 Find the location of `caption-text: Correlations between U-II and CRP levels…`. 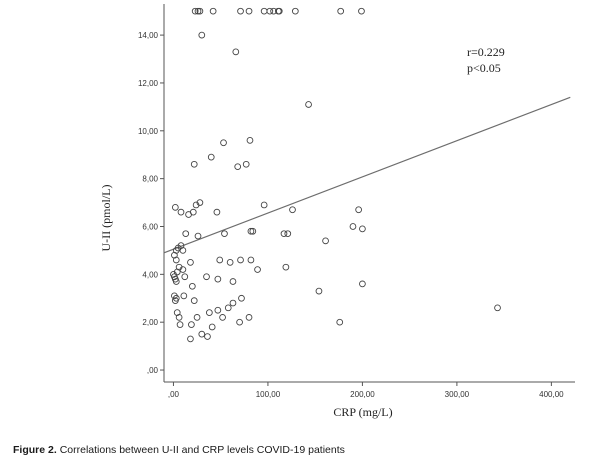

caption-text: Correlations between U-II and CRP levels… is located at coordinates (202, 450).